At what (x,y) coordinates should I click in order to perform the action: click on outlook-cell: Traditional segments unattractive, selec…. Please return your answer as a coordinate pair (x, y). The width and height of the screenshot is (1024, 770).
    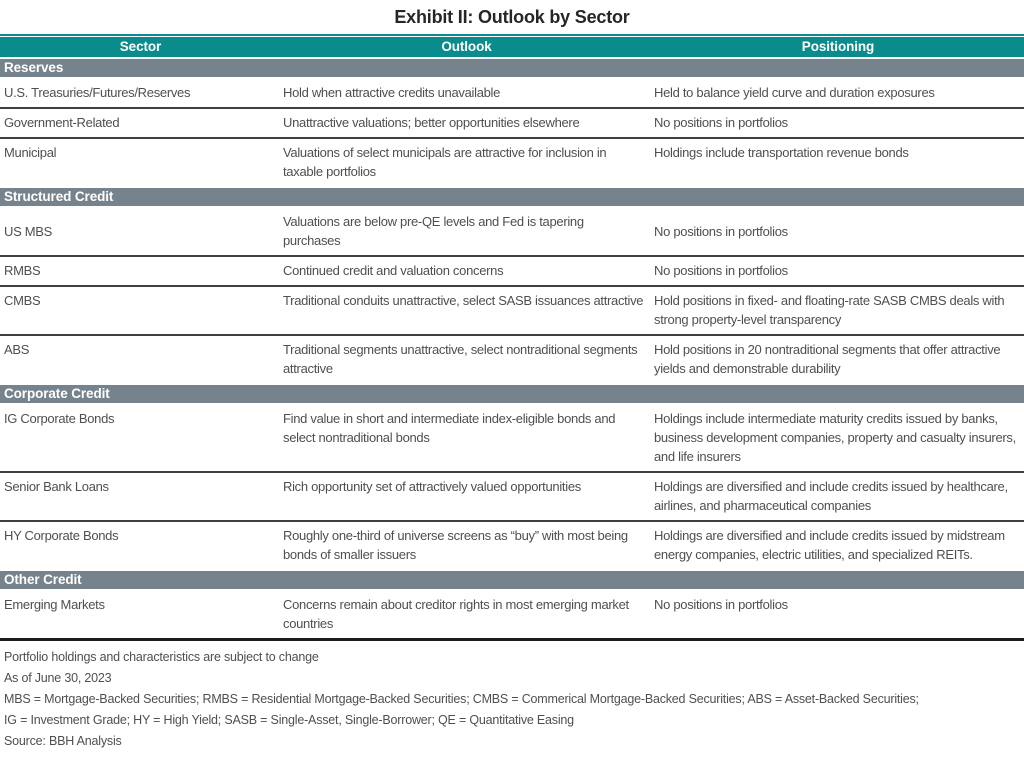
    Looking at the image, I should click on (466, 359).